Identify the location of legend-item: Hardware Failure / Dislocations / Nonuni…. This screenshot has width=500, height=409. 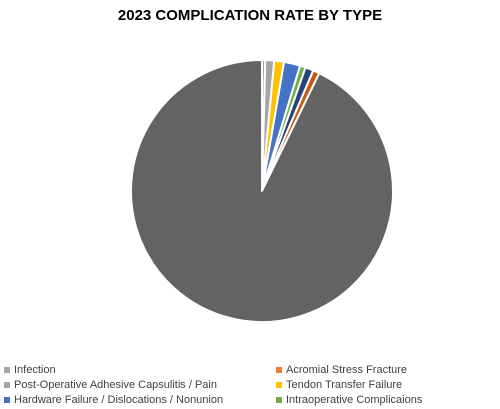
(113, 400).